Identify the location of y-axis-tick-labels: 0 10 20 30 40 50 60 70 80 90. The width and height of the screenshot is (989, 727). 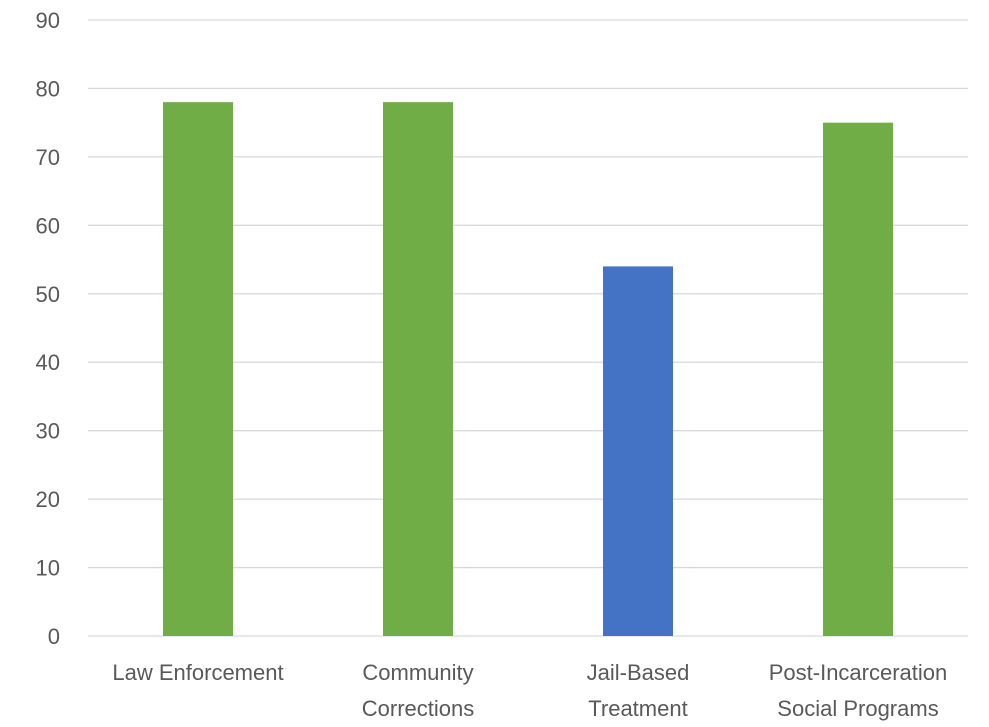
(48, 328).